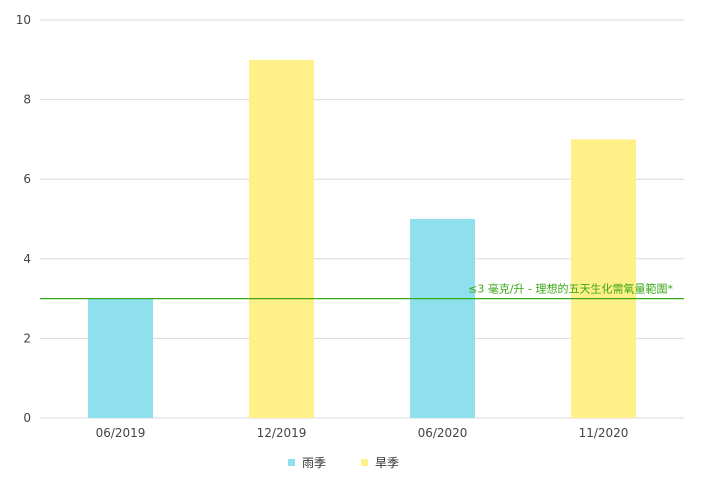 The width and height of the screenshot is (702, 502). Describe the element at coordinates (362, 291) in the screenshot. I see `reference-line-group: ≤3 毫克/升 - 理想的五天生化需氧量範圍*` at that location.